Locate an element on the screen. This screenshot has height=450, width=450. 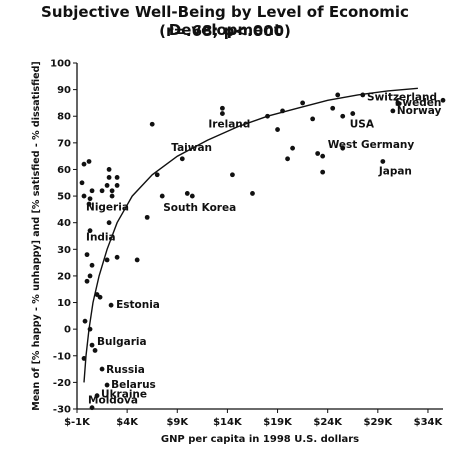
y-tick-label: -30 is located at coordinates (62, 410).